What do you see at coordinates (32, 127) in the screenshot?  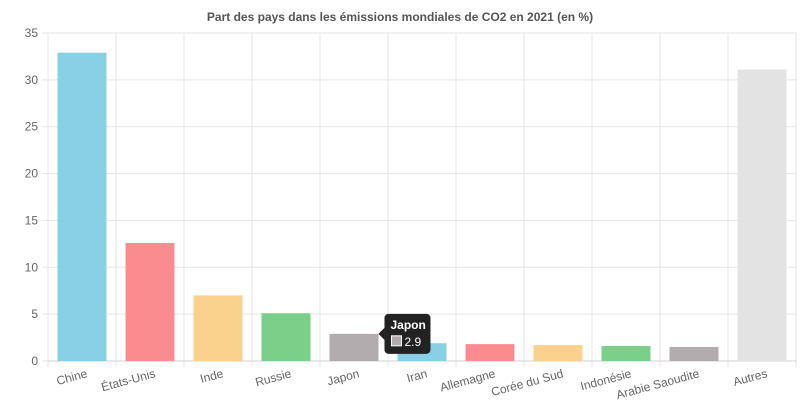 I see `y-tick-label: 25` at bounding box center [32, 127].